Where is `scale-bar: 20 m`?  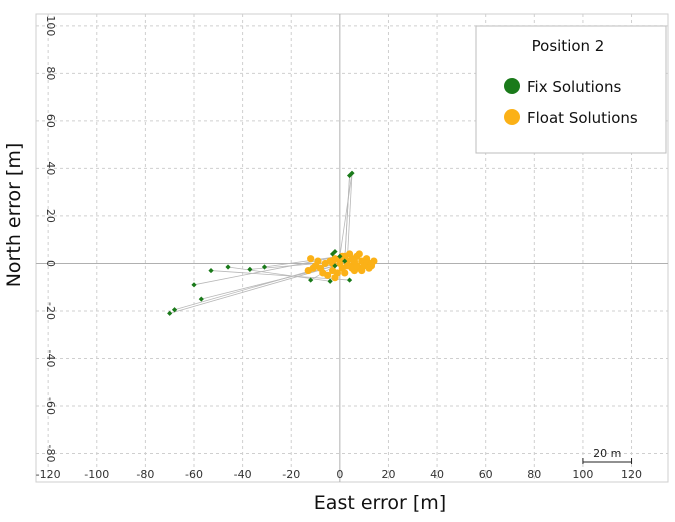 scale-bar: 20 m is located at coordinates (607, 455).